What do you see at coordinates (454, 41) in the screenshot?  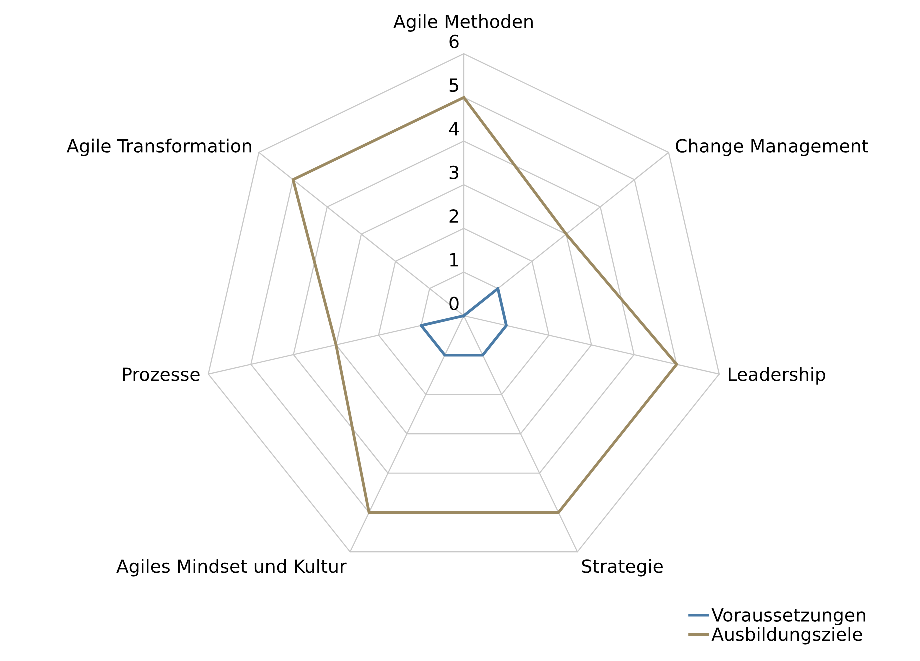 I see `y-tick-label: 6` at bounding box center [454, 41].